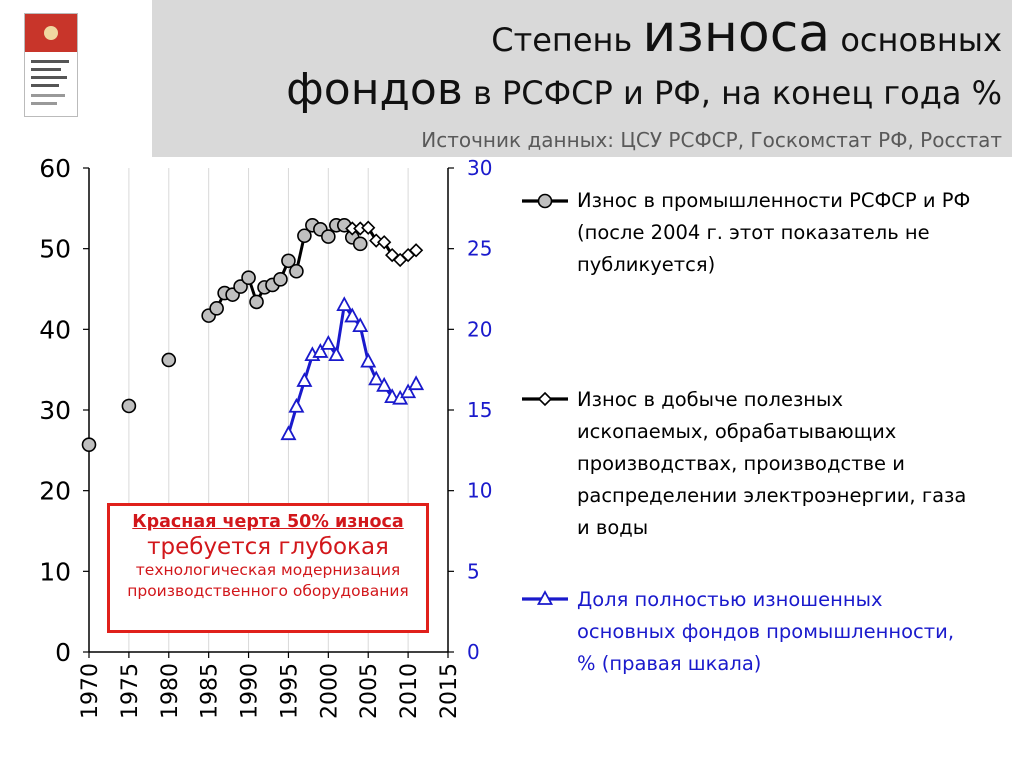 This screenshot has width=1024, height=768. I want to click on x-tick-label: 1980, so click(170, 691).